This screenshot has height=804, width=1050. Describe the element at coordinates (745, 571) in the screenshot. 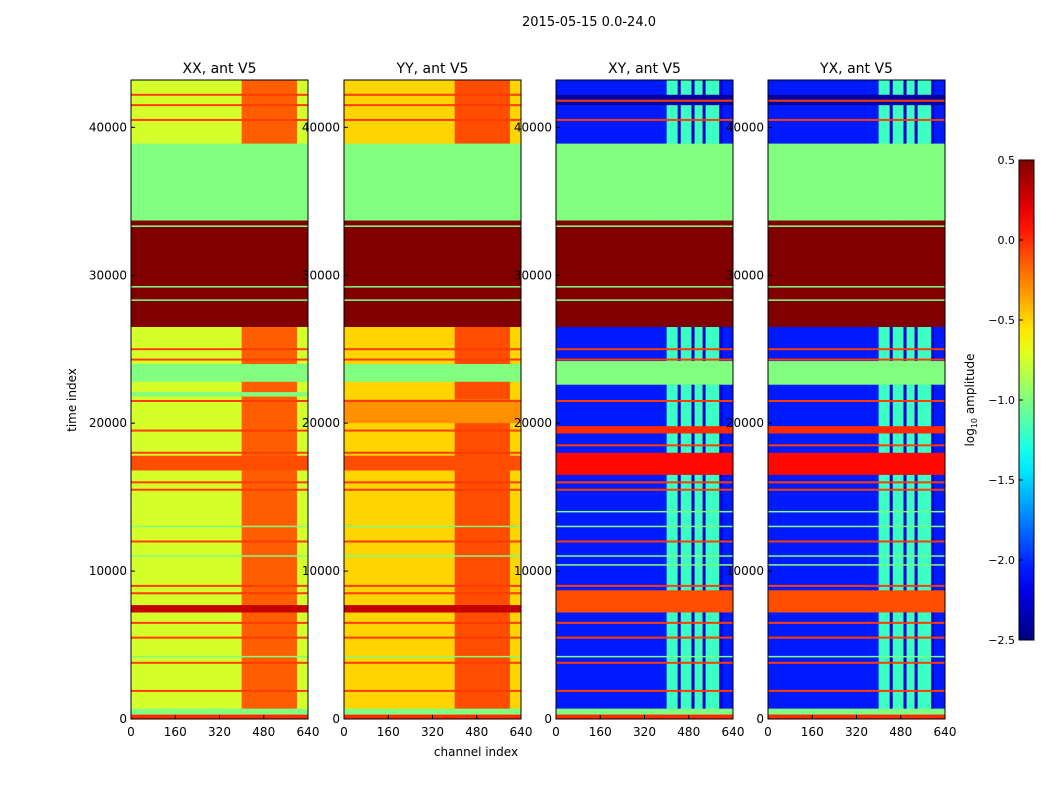

I see `y-tick-label: 10000` at that location.